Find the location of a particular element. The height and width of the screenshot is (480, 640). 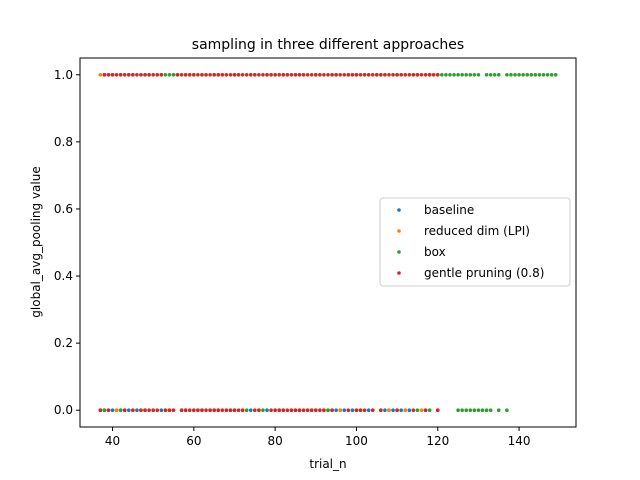

x-tick-label: 60 is located at coordinates (193, 441).